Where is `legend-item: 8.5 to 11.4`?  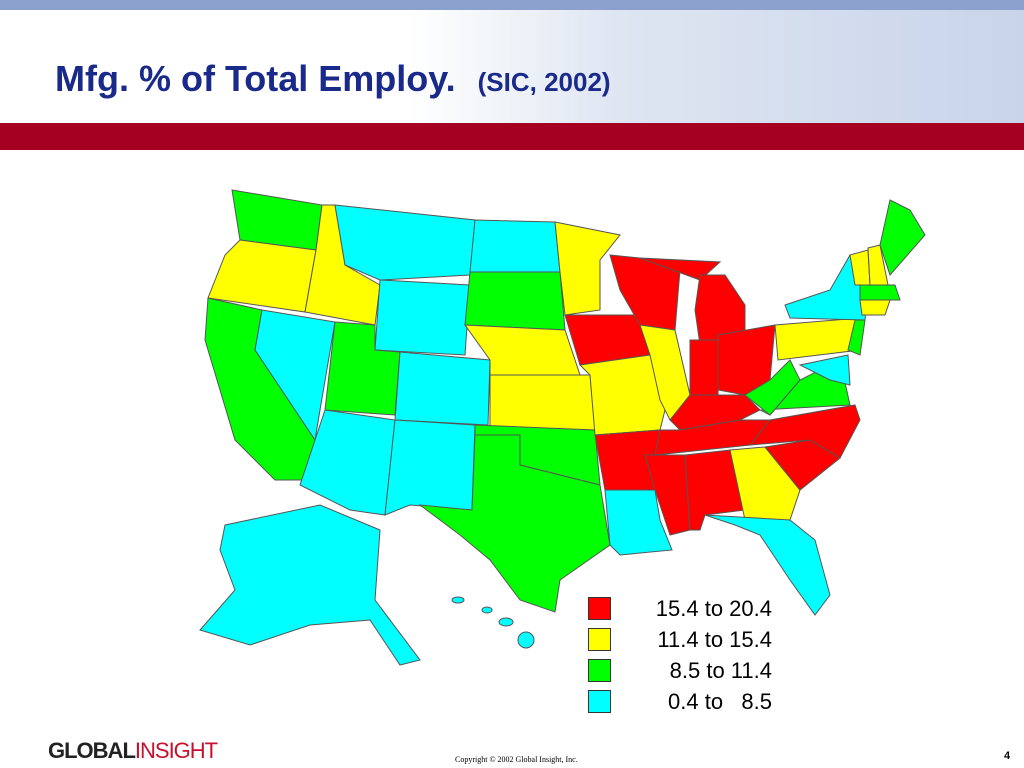 legend-item: 8.5 to 11.4 is located at coordinates (683, 670).